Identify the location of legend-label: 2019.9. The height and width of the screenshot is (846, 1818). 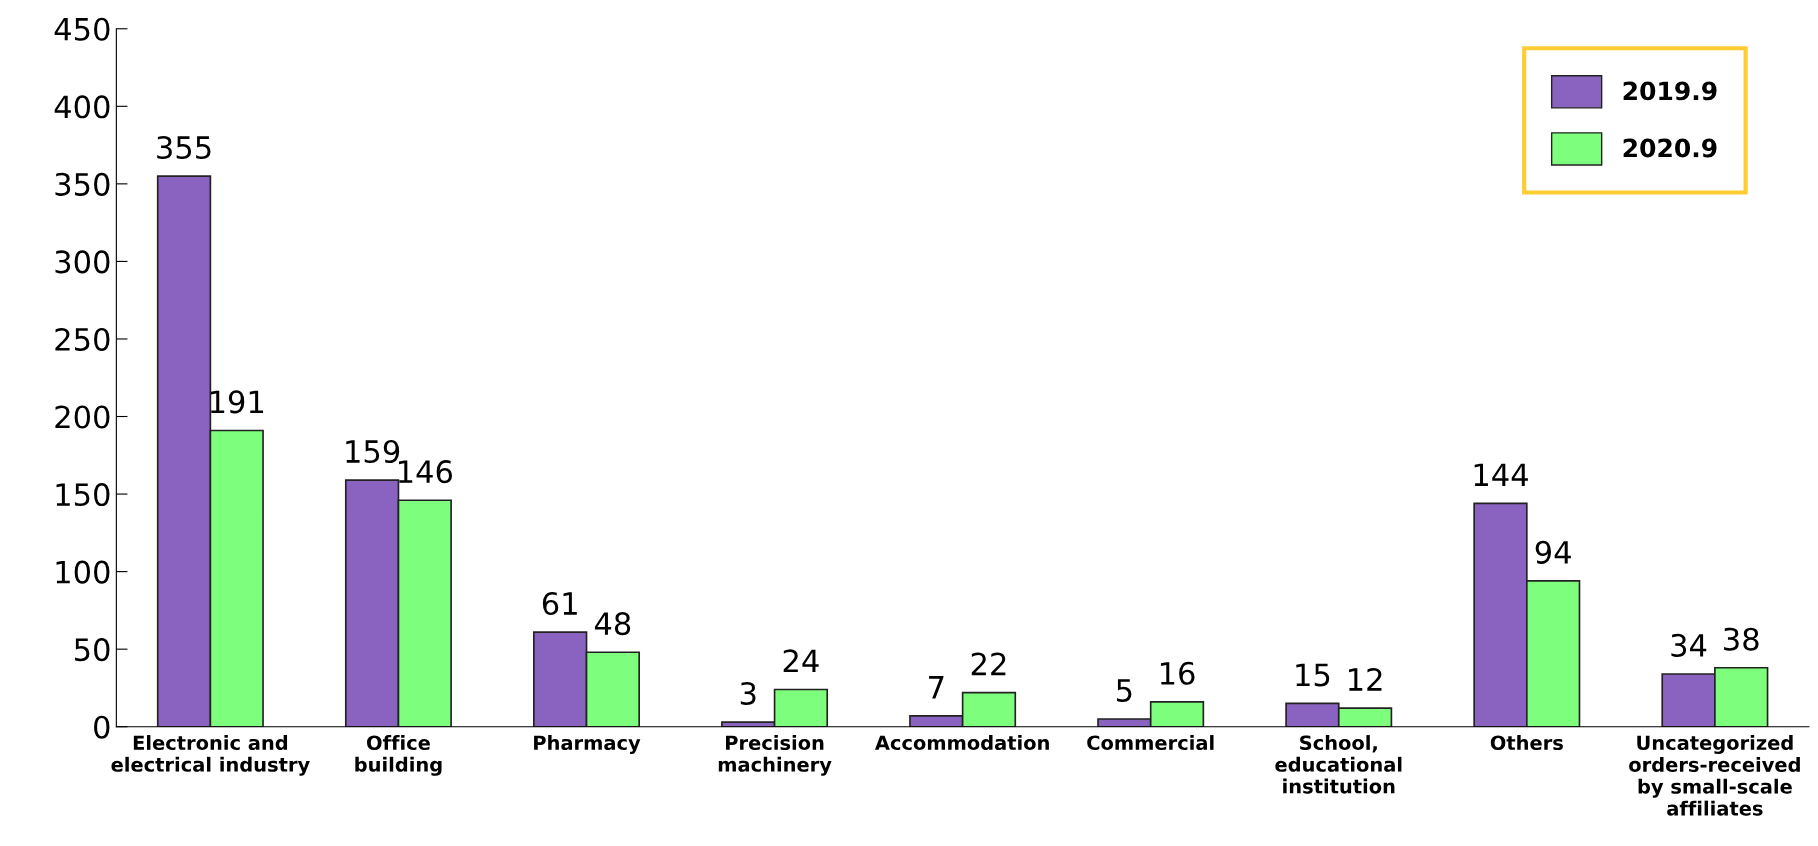
(1670, 91).